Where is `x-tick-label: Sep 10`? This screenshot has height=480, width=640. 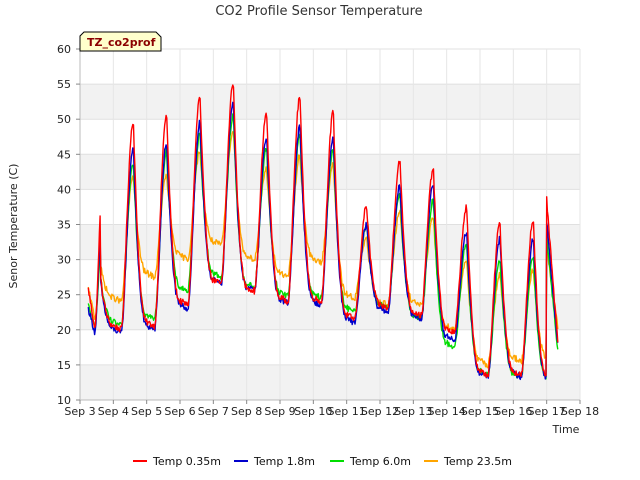
x-tick-label: Sep 10 is located at coordinates (313, 411).